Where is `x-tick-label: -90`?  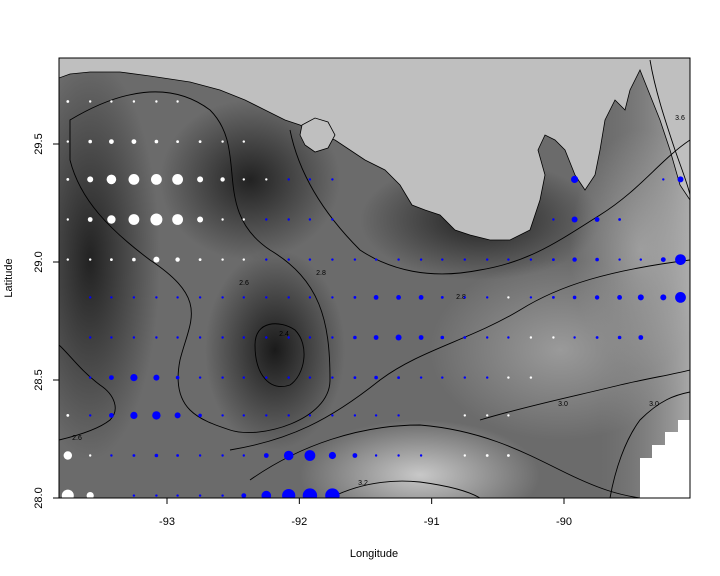 x-tick-label: -90 is located at coordinates (564, 522).